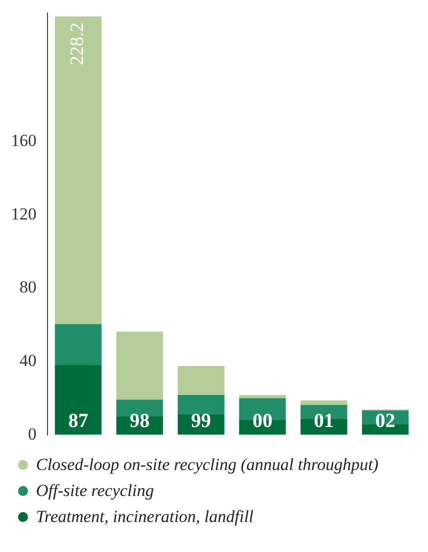 The height and width of the screenshot is (552, 428). What do you see at coordinates (32, 434) in the screenshot?
I see `y-tick-label: 0` at bounding box center [32, 434].